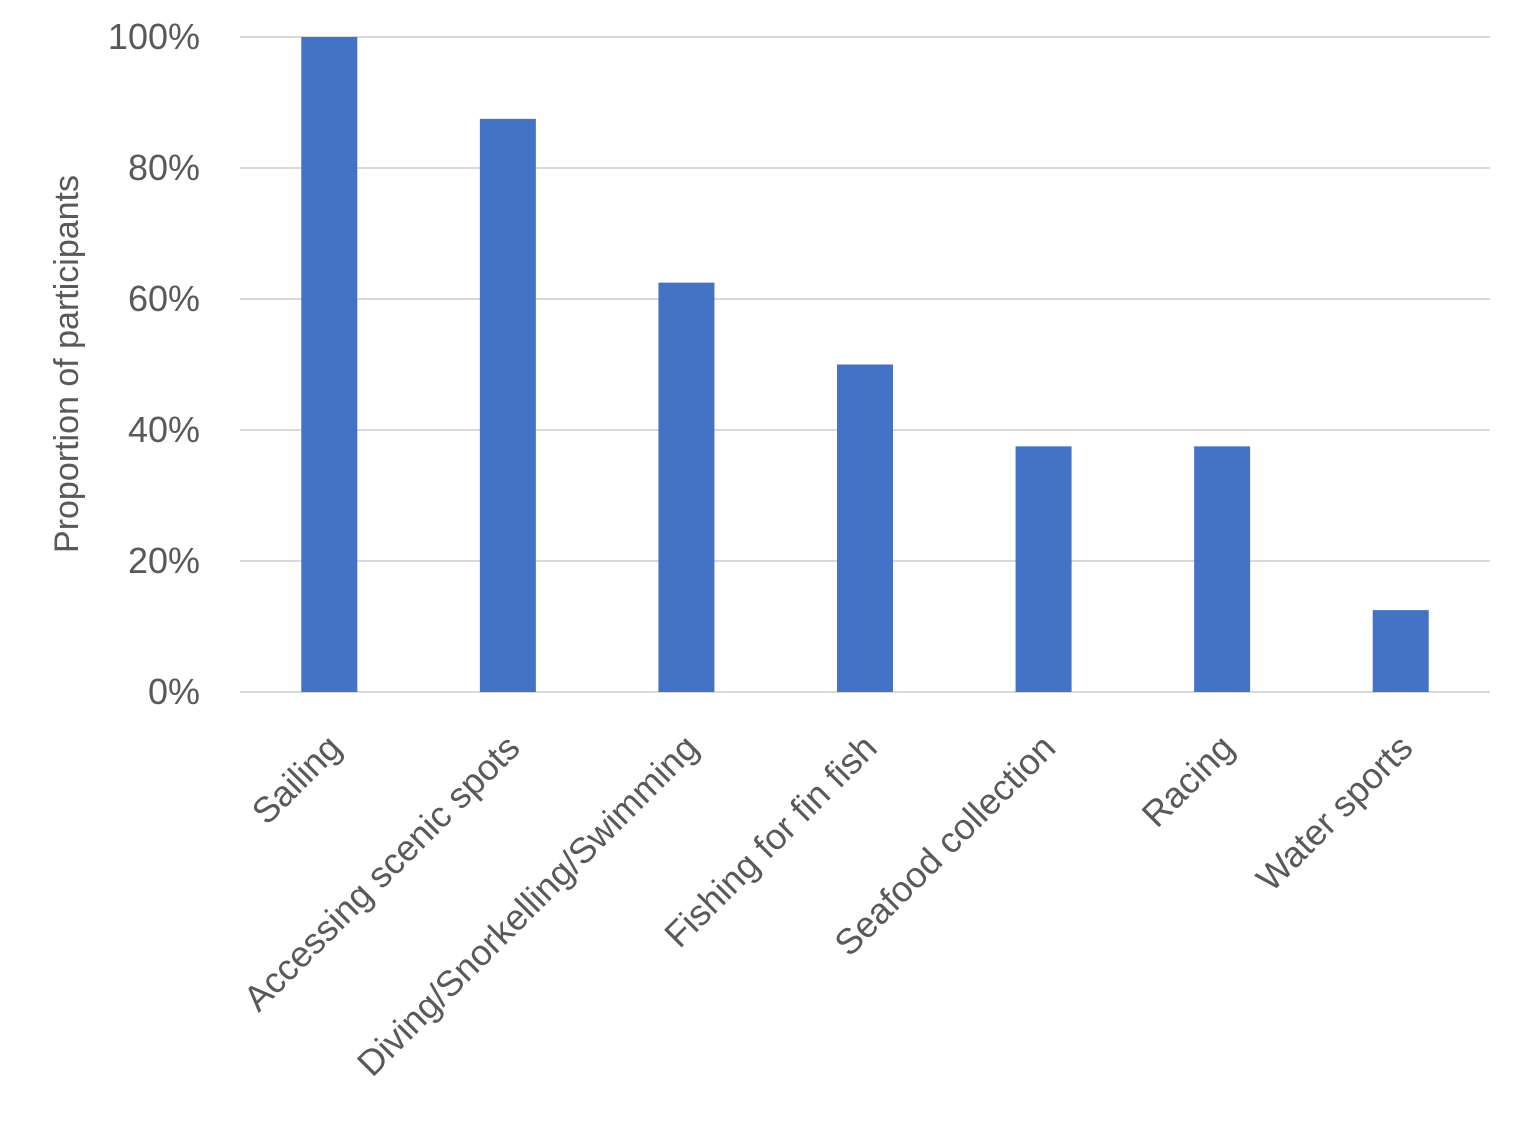 The width and height of the screenshot is (1518, 1143). Describe the element at coordinates (164, 429) in the screenshot. I see `y-tick-label: 40%` at that location.